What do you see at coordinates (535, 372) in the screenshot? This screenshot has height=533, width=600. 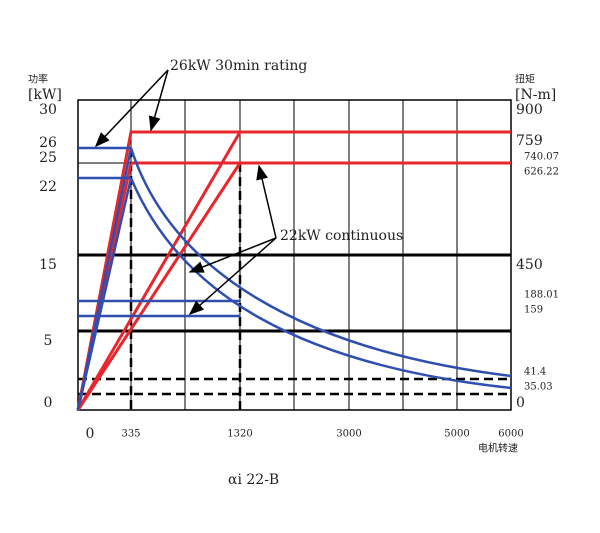 I see `y2-tick-label: 41.4` at bounding box center [535, 372].